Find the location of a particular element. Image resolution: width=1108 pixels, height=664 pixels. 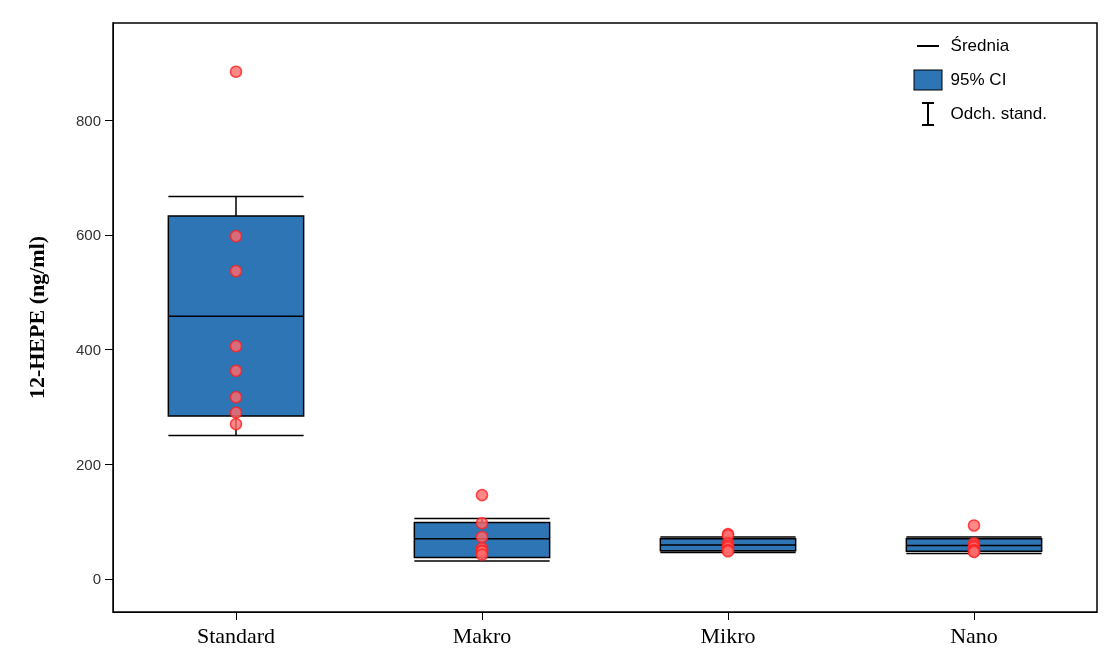

x-tick-label: Standard is located at coordinates (236, 635).